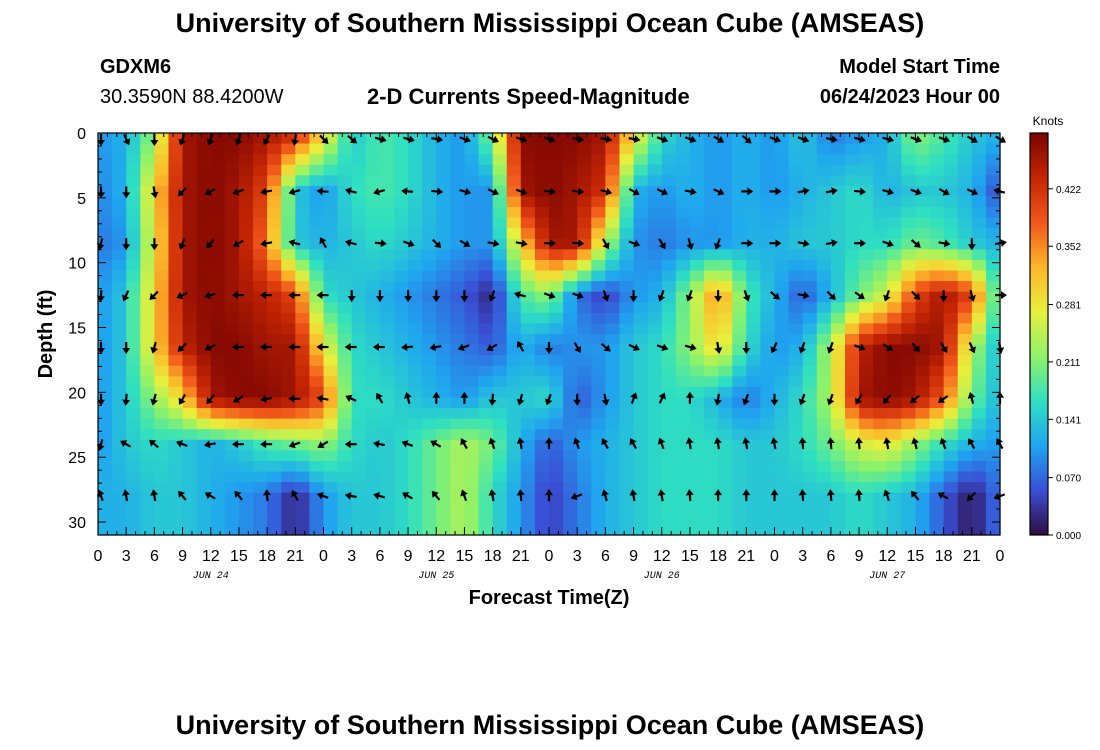  I want to click on x-tick-label: 18, so click(267, 556).